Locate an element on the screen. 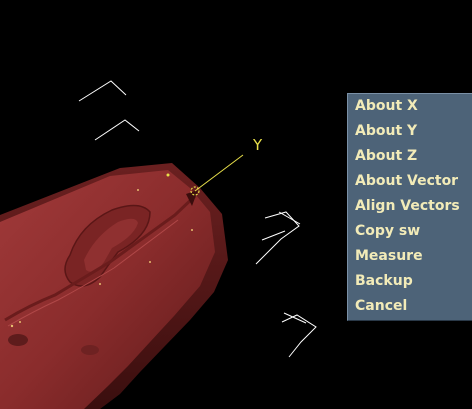  menu-item-about-y: About Y is located at coordinates (386, 131).